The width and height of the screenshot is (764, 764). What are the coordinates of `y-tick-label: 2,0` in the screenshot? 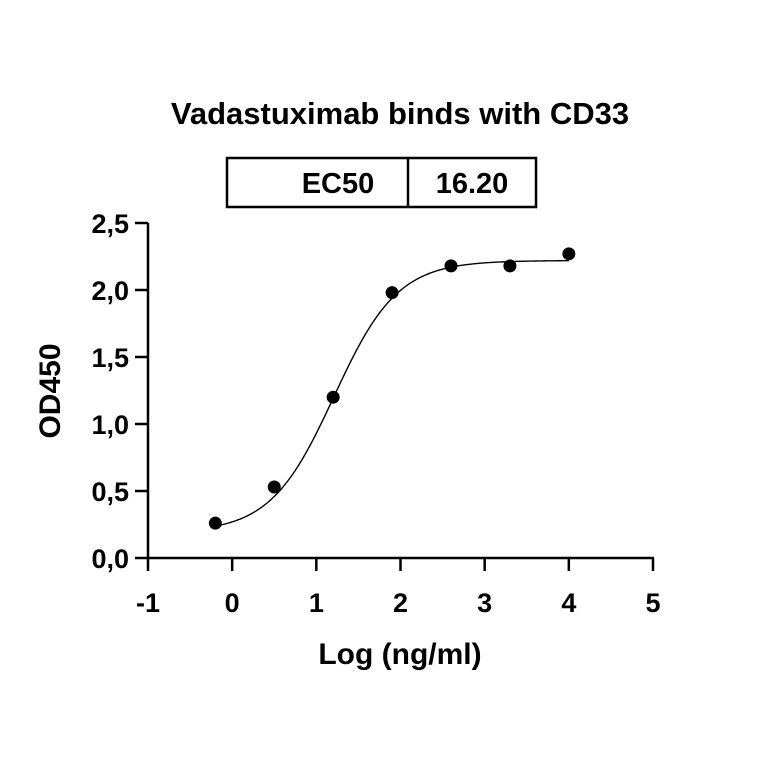 It's located at (110, 291).